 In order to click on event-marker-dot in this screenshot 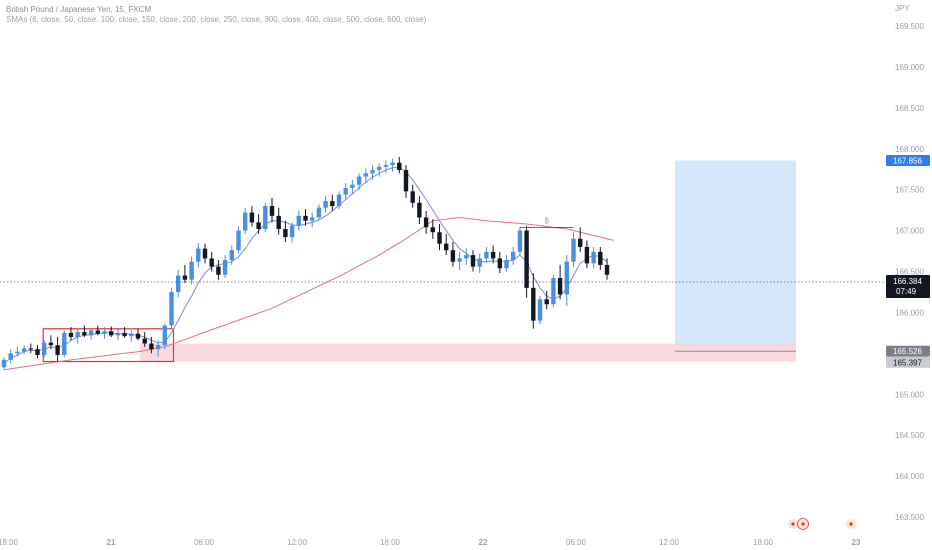, I will do `click(851, 524)`.